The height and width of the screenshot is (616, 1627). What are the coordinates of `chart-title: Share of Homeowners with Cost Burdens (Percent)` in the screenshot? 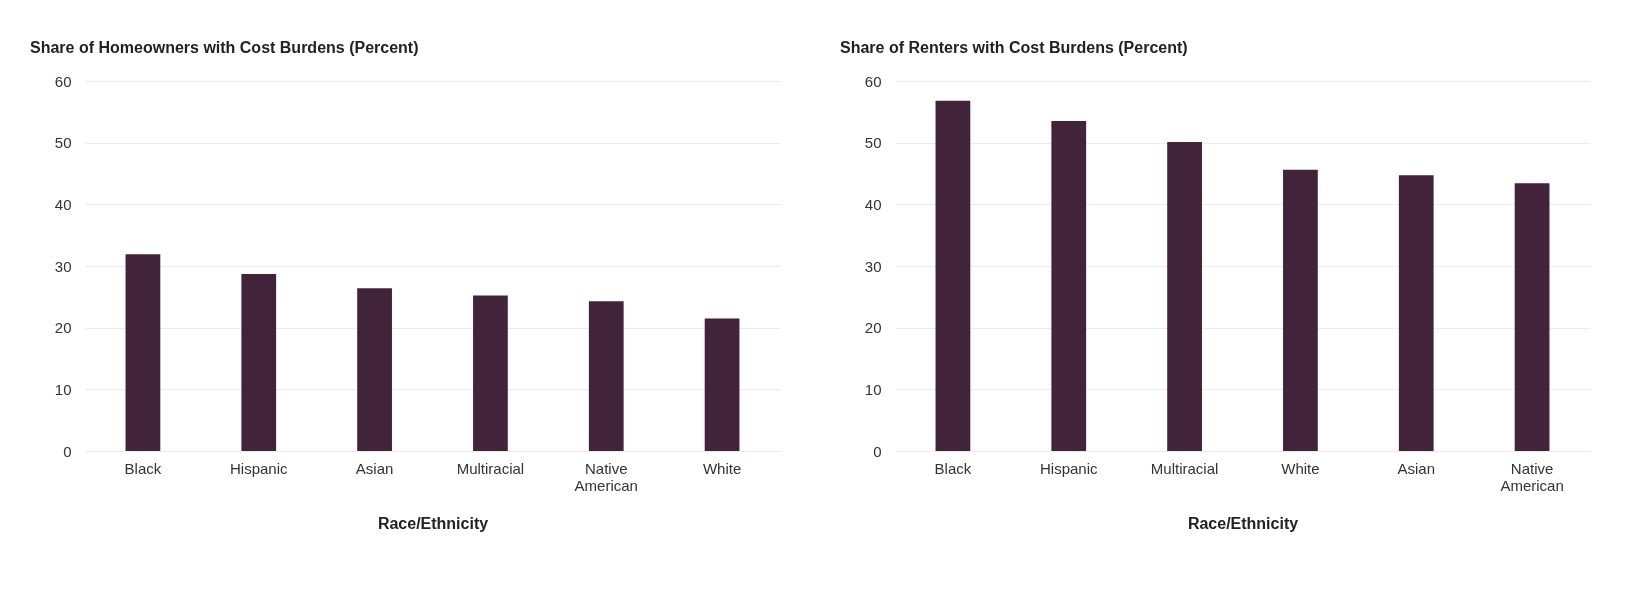 It's located at (224, 47).